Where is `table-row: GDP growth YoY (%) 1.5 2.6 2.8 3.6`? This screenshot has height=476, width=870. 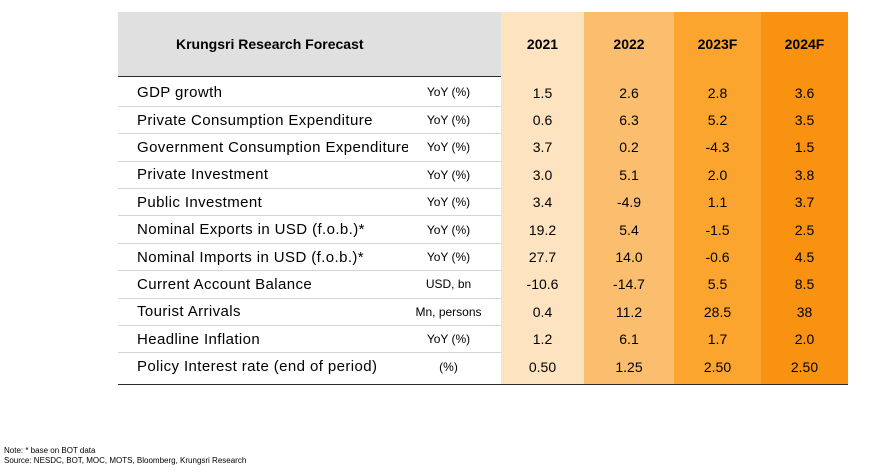
table-row: GDP growth YoY (%) 1.5 2.6 2.8 3.6 is located at coordinates (483, 93).